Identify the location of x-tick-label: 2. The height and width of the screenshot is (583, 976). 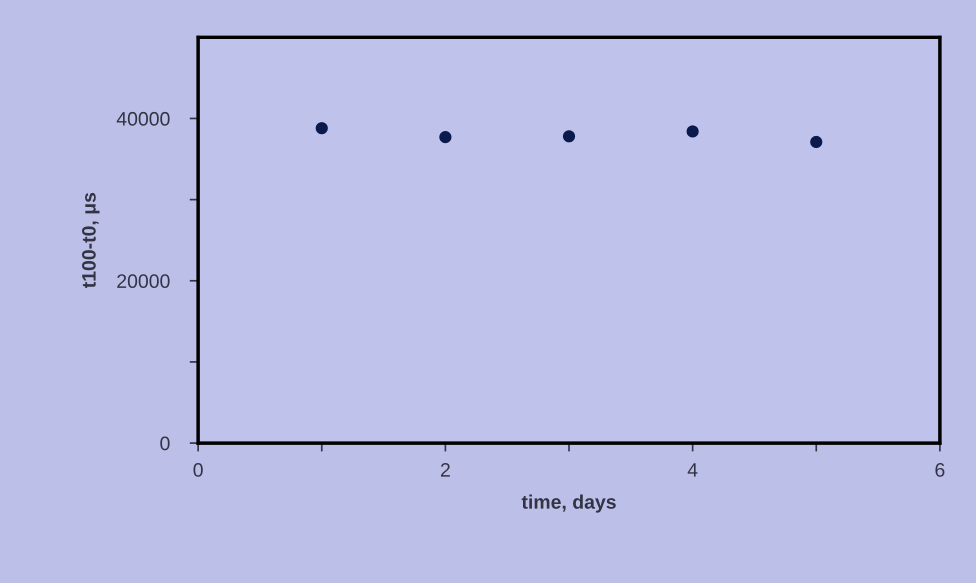
(445, 470).